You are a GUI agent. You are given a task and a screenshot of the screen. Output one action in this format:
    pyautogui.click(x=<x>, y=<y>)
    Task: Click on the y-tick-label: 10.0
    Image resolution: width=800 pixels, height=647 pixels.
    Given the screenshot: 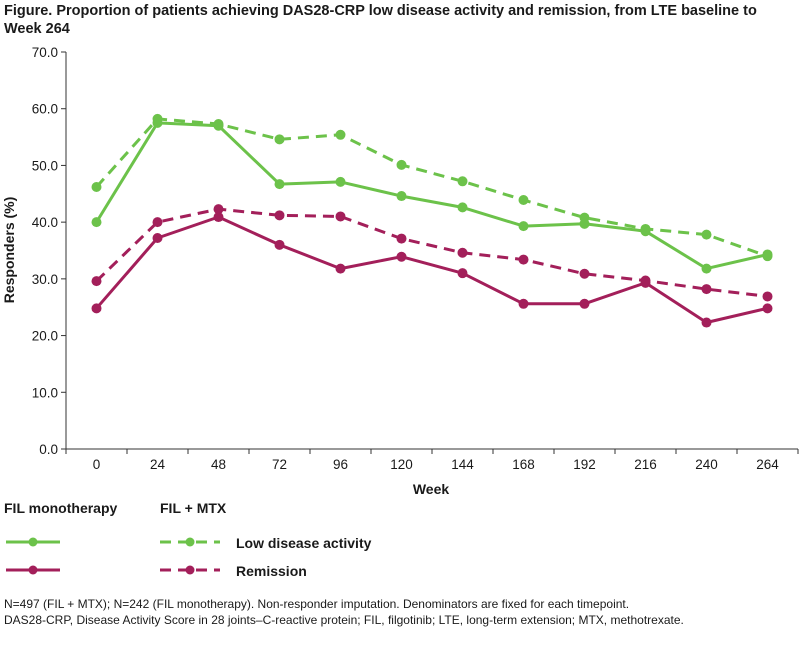 What is the action you would take?
    pyautogui.click(x=45, y=392)
    